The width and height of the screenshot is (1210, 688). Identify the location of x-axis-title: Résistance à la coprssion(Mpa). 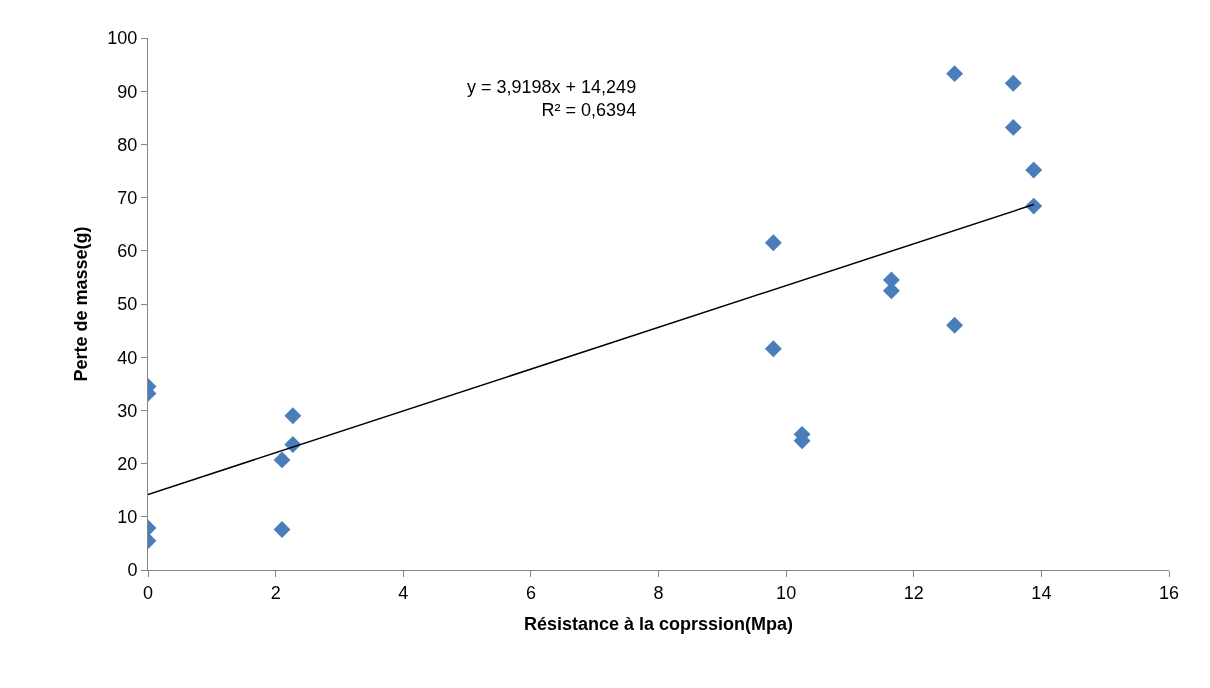
(658, 623).